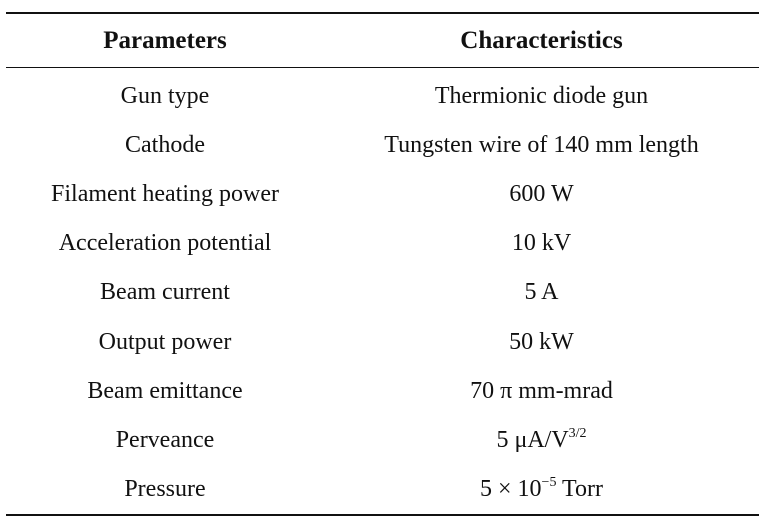 The height and width of the screenshot is (520, 765). I want to click on row-characteristic: Thermionic diode gun, so click(541, 95).